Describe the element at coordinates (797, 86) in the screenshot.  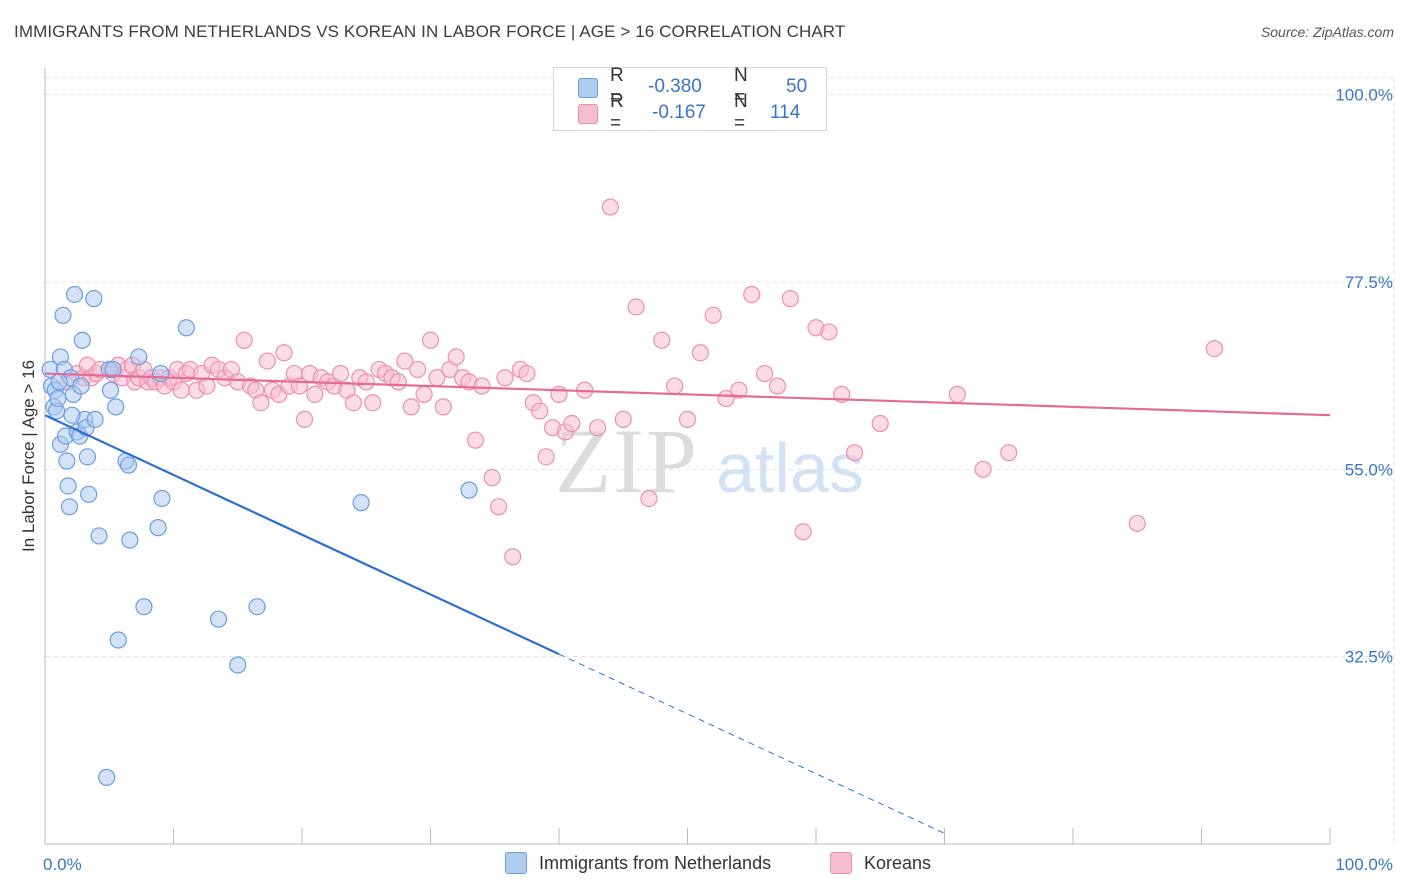
I see `legend-n-value: 50` at that location.